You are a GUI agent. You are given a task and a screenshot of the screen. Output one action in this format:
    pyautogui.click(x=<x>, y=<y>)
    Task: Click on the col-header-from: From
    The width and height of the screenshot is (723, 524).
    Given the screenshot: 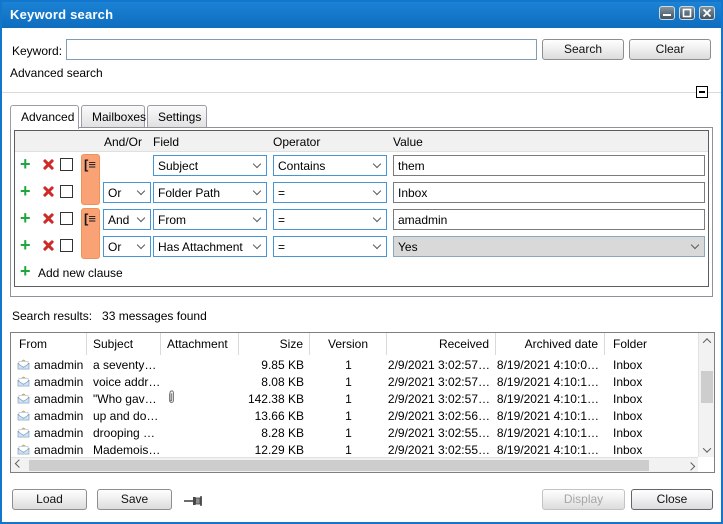 What is the action you would take?
    pyautogui.click(x=49, y=344)
    